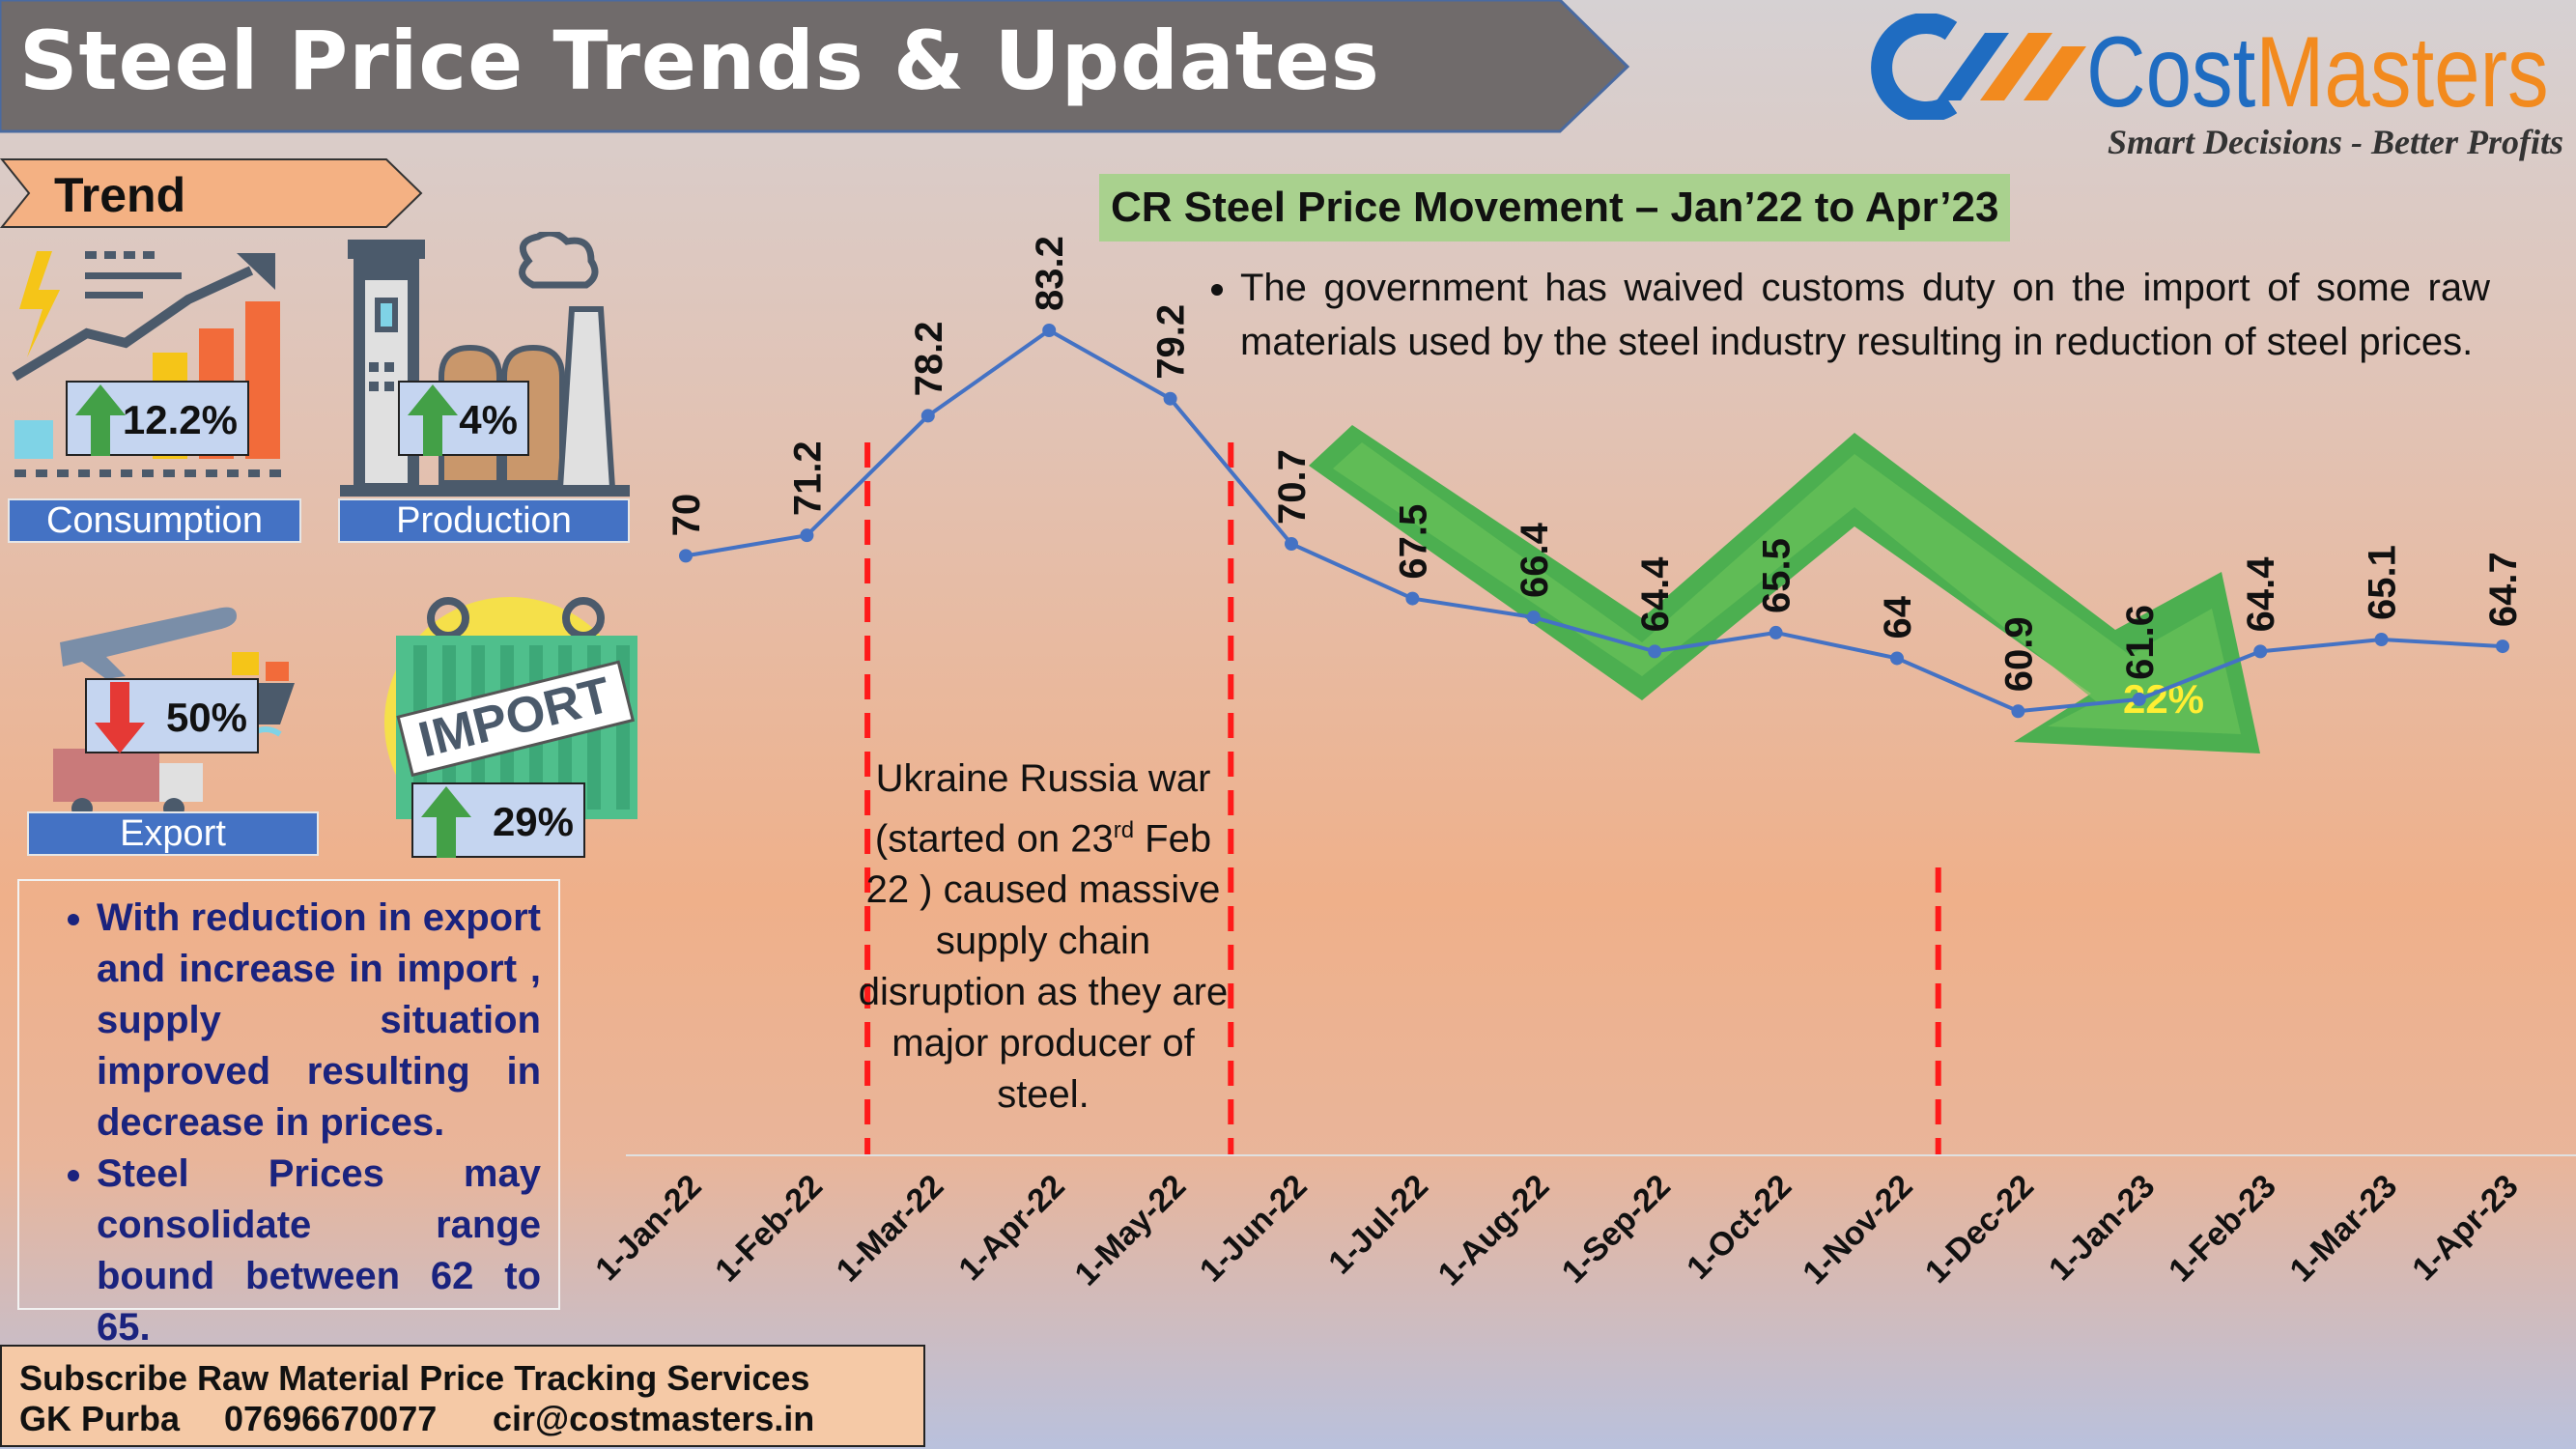 This screenshot has width=2576, height=1449. What do you see at coordinates (2335, 142) in the screenshot?
I see `logo-tagline: Smart Decisions - Better Profits` at bounding box center [2335, 142].